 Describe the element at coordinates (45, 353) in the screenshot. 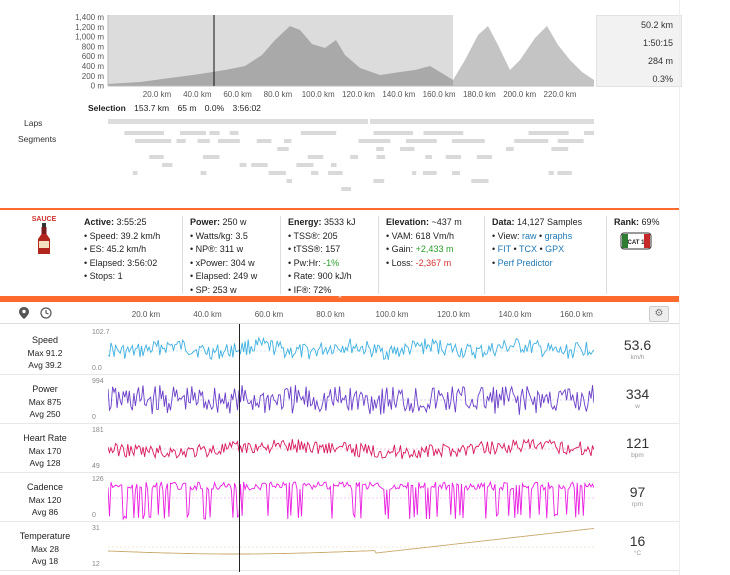

I see `track-label: Speed Max 91.2 Avg 39.2` at that location.